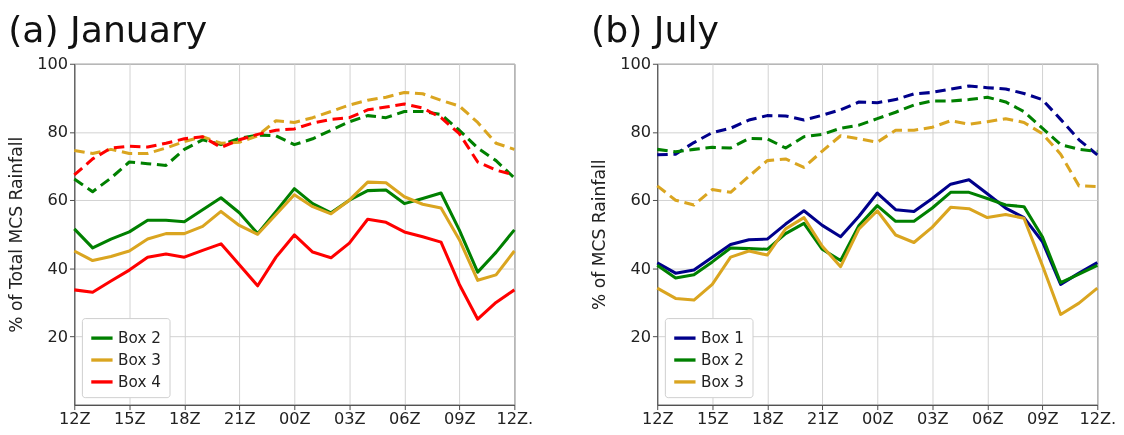  I want to click on y-axis-title: % of Total MCS Rainfall, so click(15, 234).